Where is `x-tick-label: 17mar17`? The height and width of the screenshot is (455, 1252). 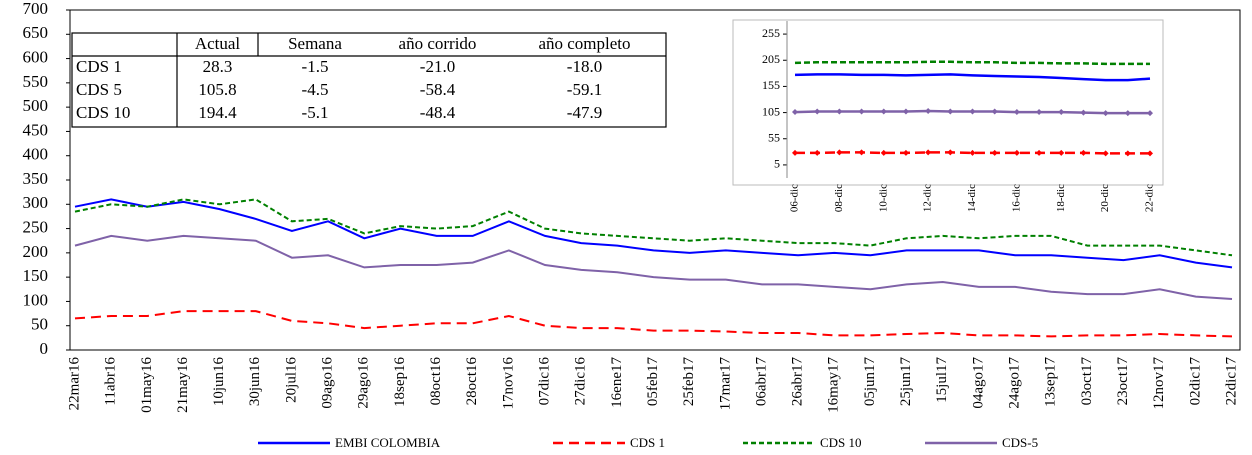
x-tick-label: 17mar17 is located at coordinates (725, 384).